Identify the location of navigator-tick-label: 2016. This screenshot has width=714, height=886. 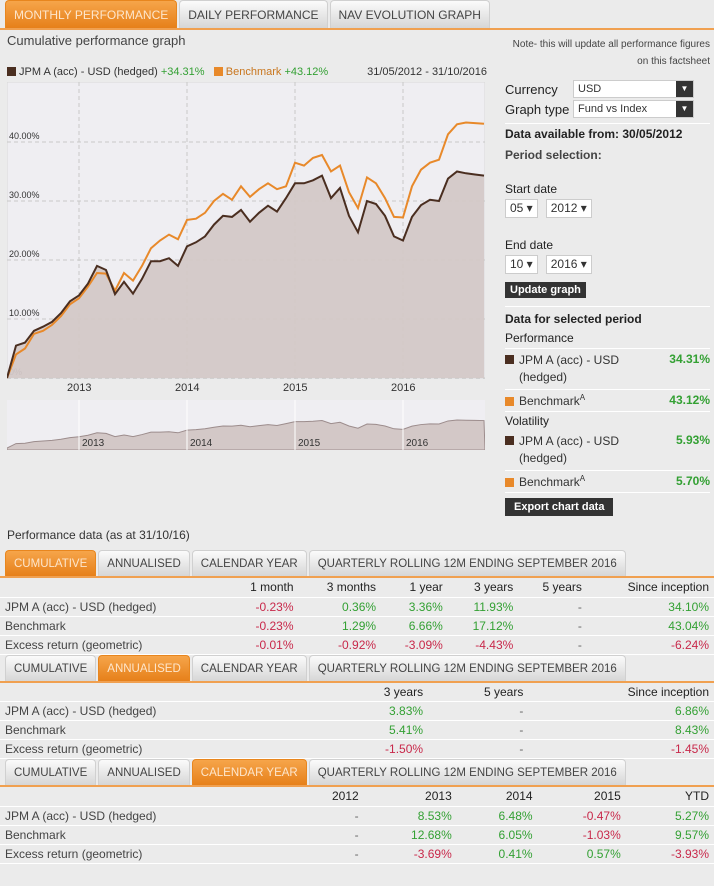
(417, 443).